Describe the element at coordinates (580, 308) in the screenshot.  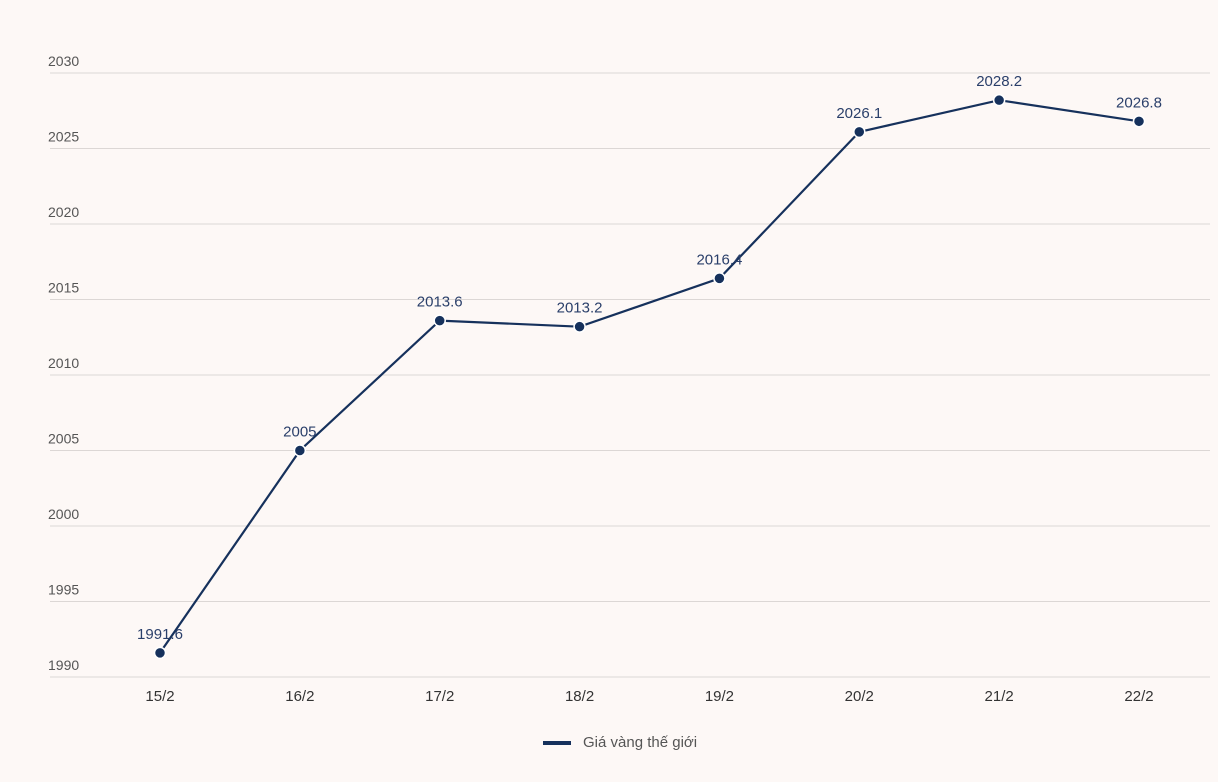
I see `data-label: 2013.2` at that location.